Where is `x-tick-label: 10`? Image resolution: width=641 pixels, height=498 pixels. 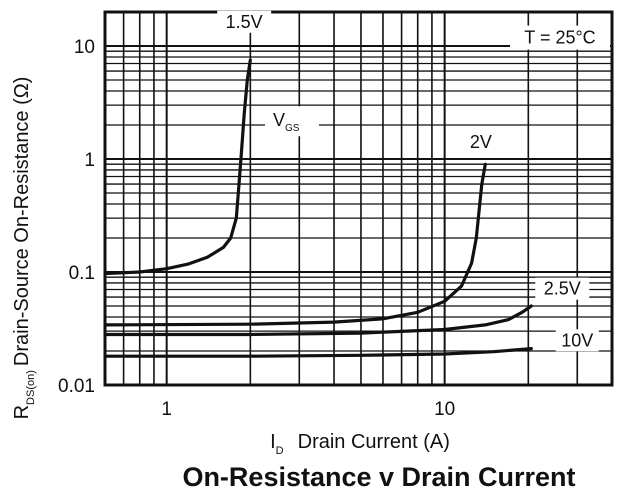 x-tick-label: 10 is located at coordinates (444, 409).